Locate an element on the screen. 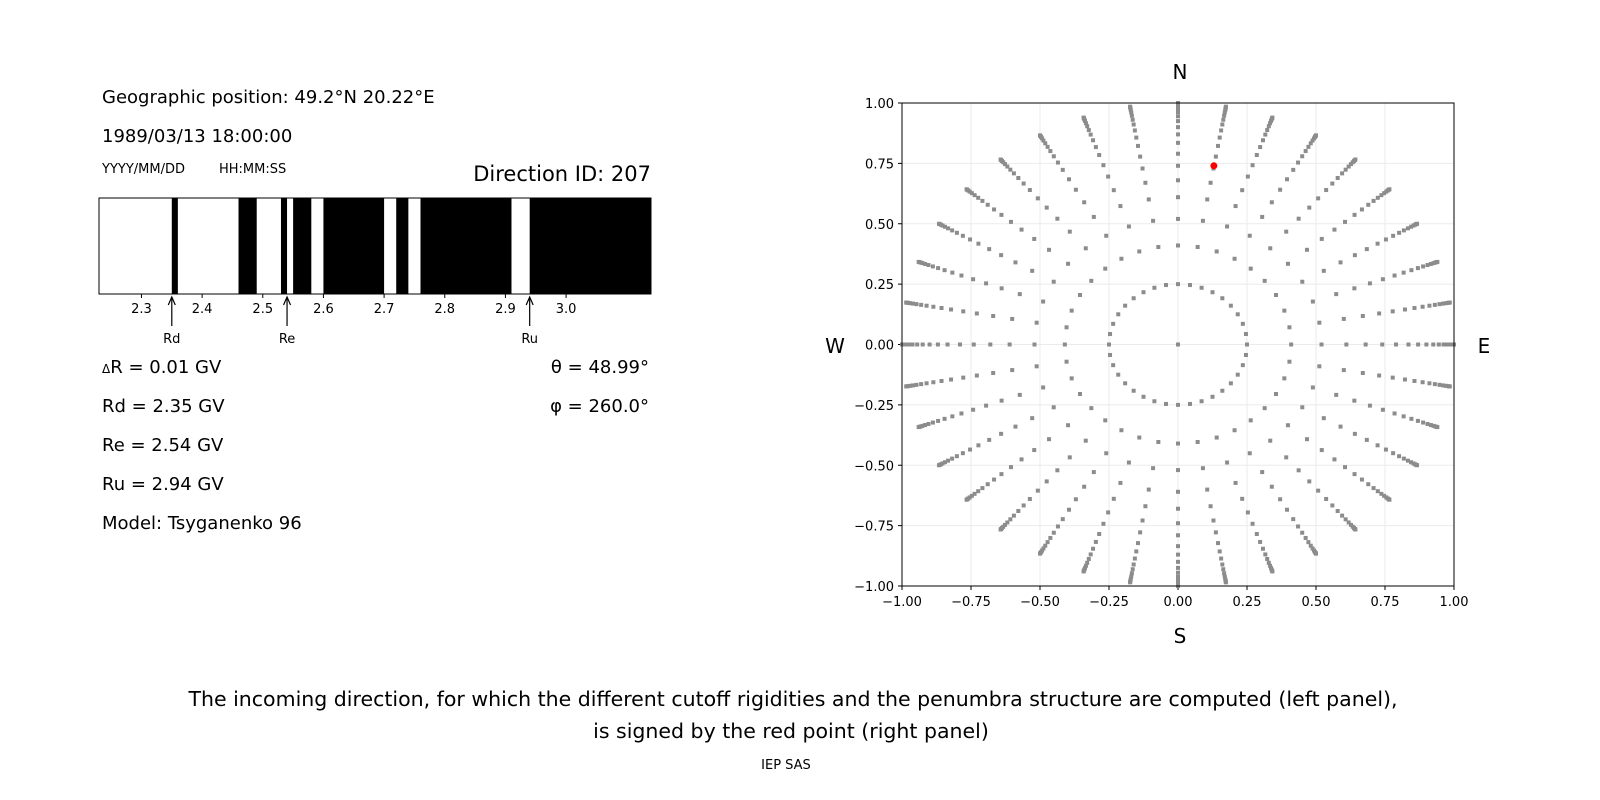 Image resolution: width=1600 pixels, height=800 pixels. delta-r: ΔR = 0.01 GV is located at coordinates (162, 367).